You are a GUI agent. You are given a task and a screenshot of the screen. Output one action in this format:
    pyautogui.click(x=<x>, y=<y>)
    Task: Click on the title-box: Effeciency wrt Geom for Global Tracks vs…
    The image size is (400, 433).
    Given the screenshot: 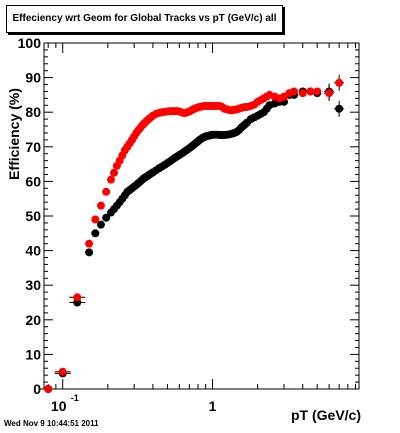 What is the action you would take?
    pyautogui.click(x=144, y=19)
    